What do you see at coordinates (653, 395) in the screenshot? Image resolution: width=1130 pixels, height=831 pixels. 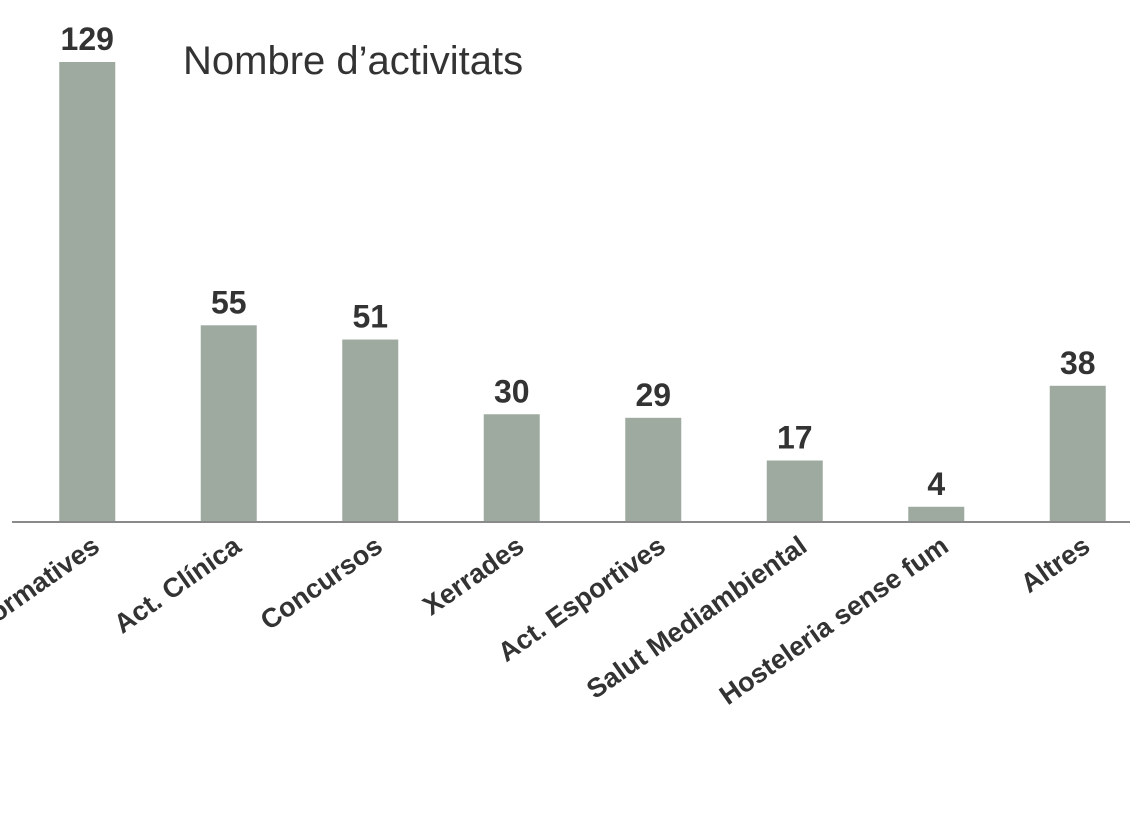 I see `data-label: 29` at bounding box center [653, 395].